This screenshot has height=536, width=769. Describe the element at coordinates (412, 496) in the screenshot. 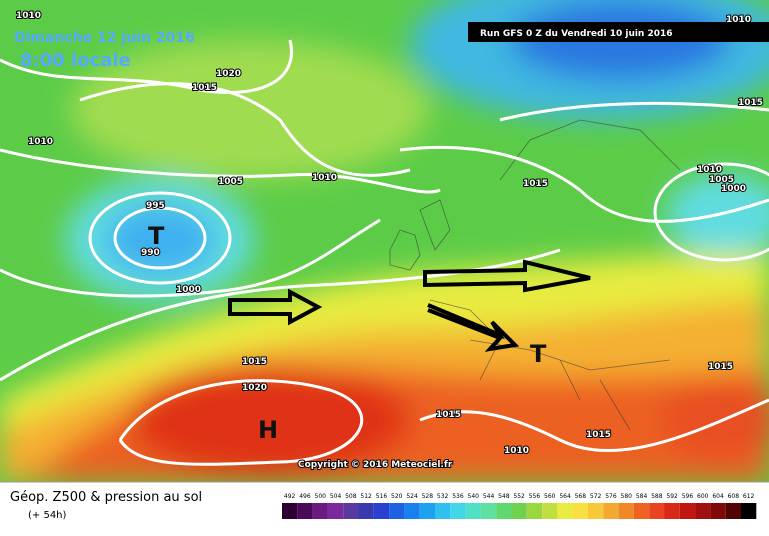

I see `scale-label: 524` at that location.